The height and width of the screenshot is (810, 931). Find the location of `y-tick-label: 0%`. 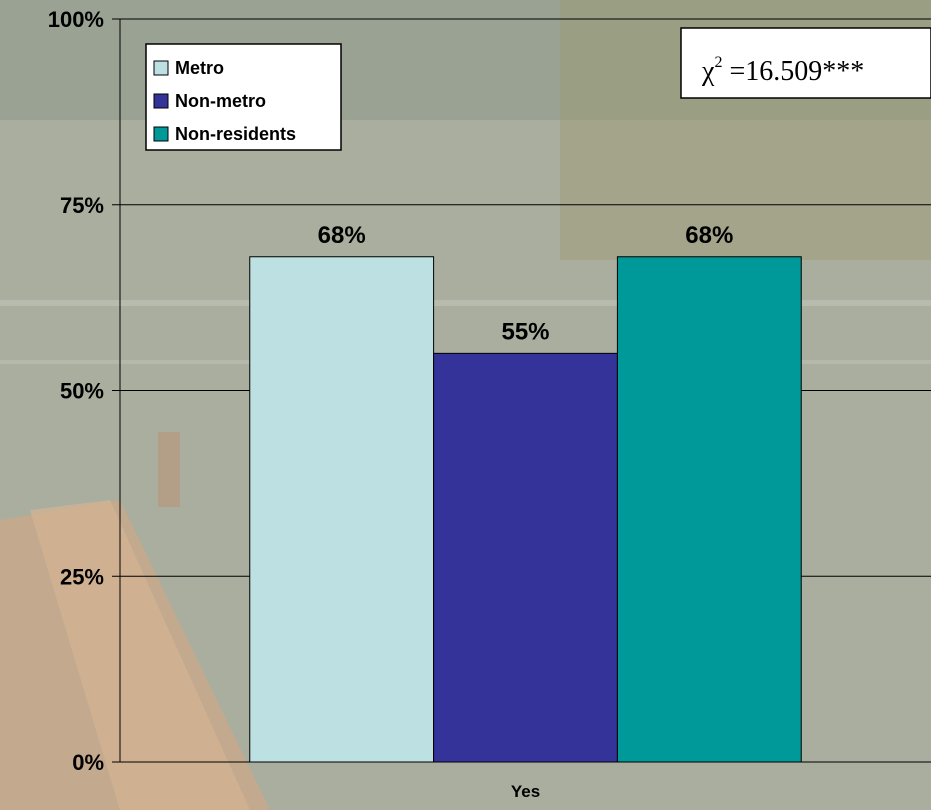

y-tick-label: 0% is located at coordinates (88, 762).